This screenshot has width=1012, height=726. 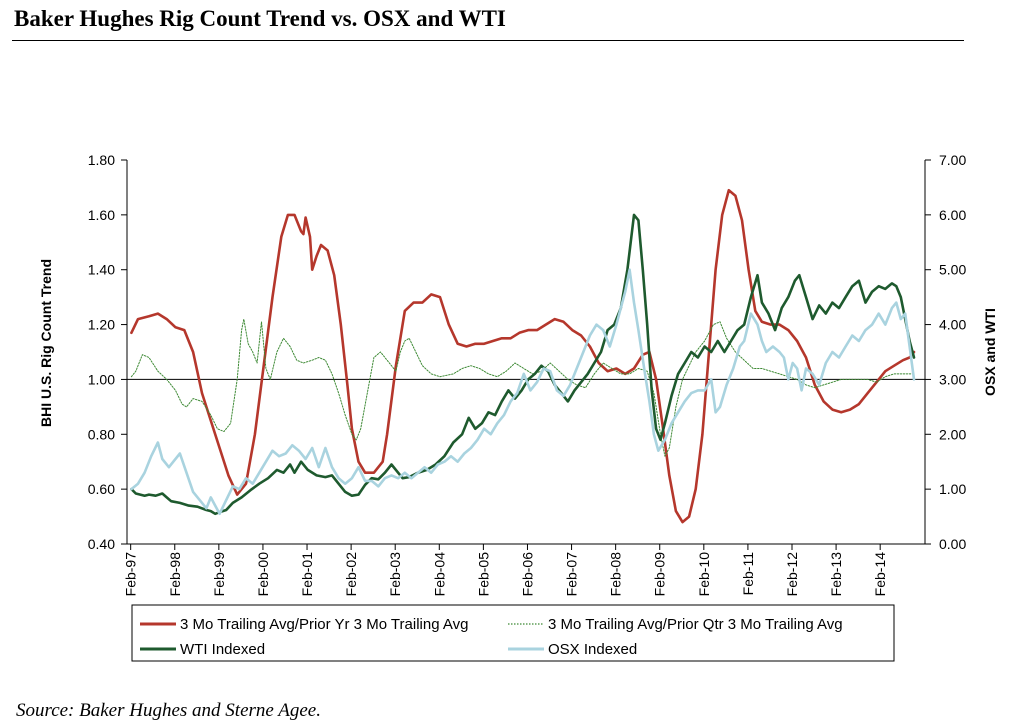 I want to click on x-tick-label: Feb-07, so click(x=572, y=574).